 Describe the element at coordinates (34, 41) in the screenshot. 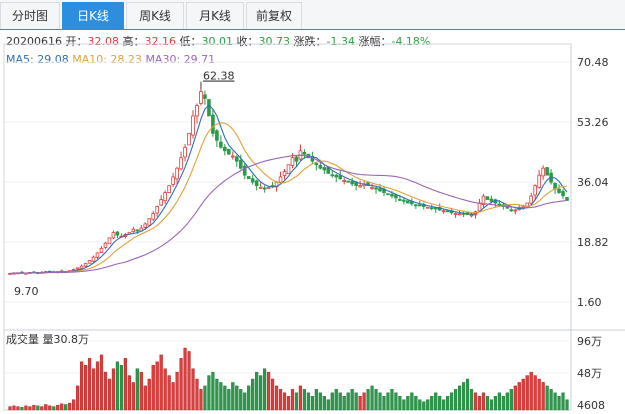

I see `info-date: 20200616` at that location.